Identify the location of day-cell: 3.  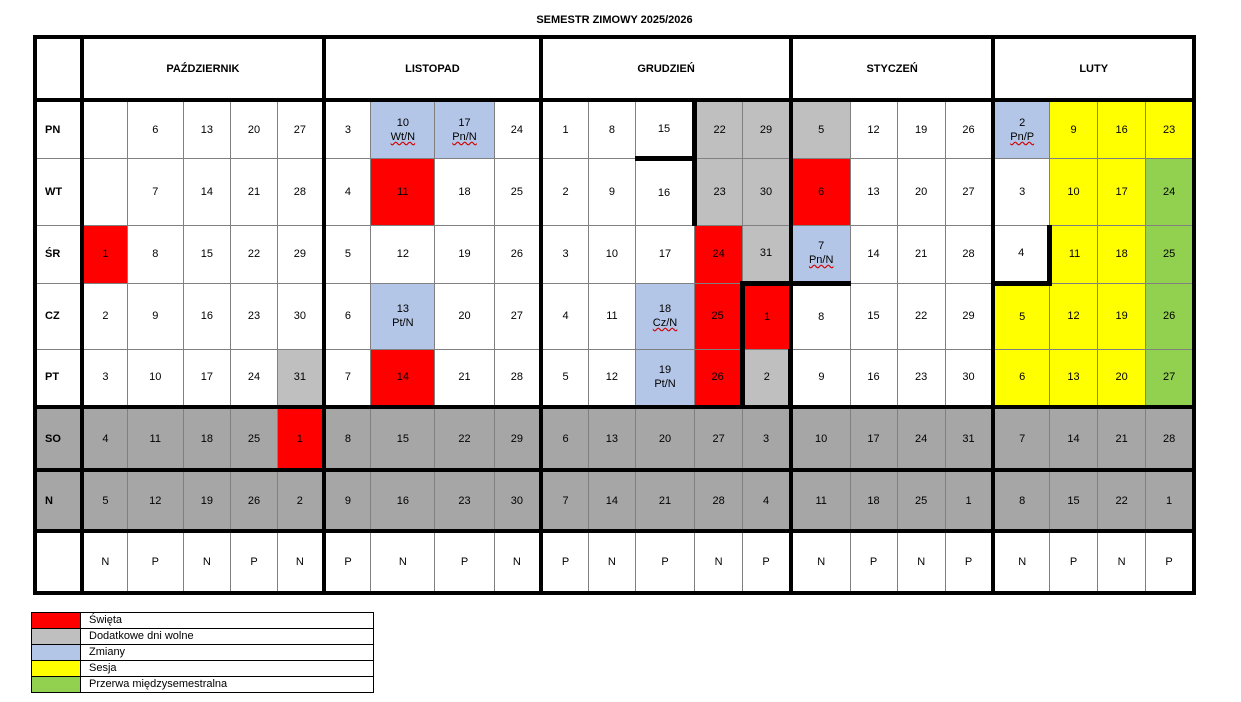
(346, 128).